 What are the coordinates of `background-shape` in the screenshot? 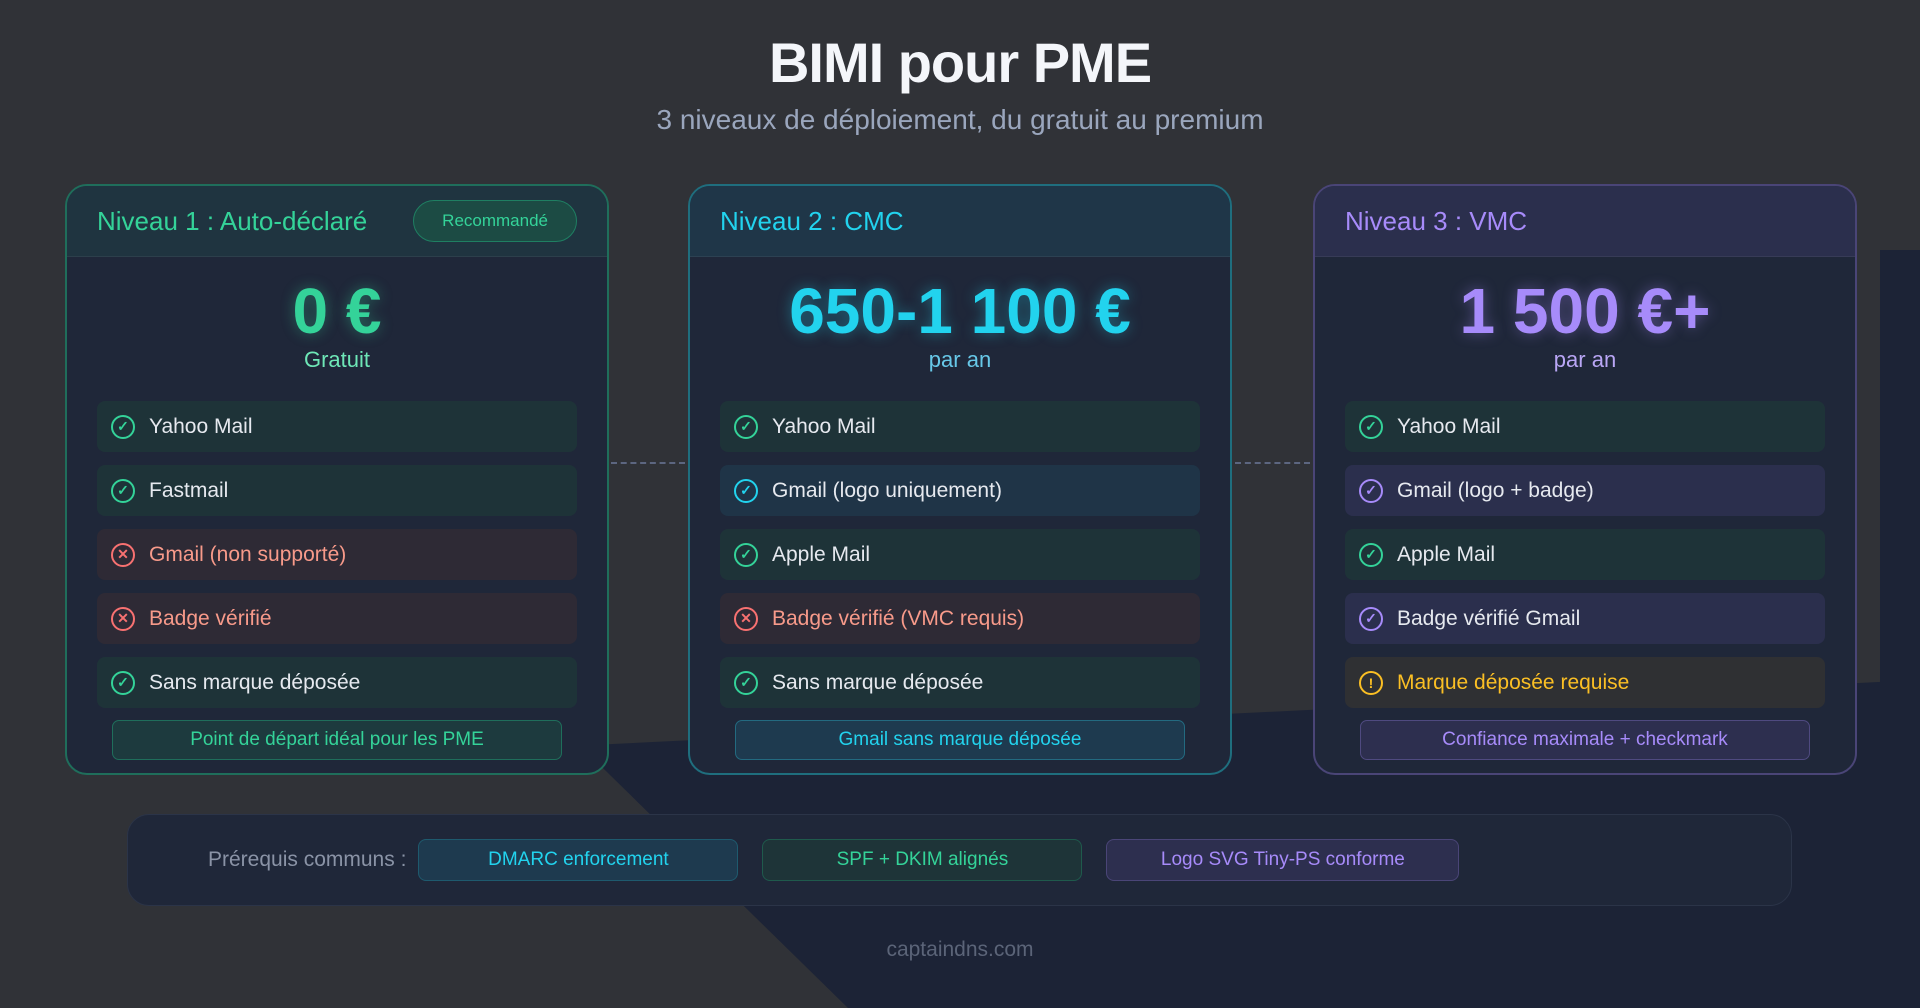 It's located at (1900, 500).